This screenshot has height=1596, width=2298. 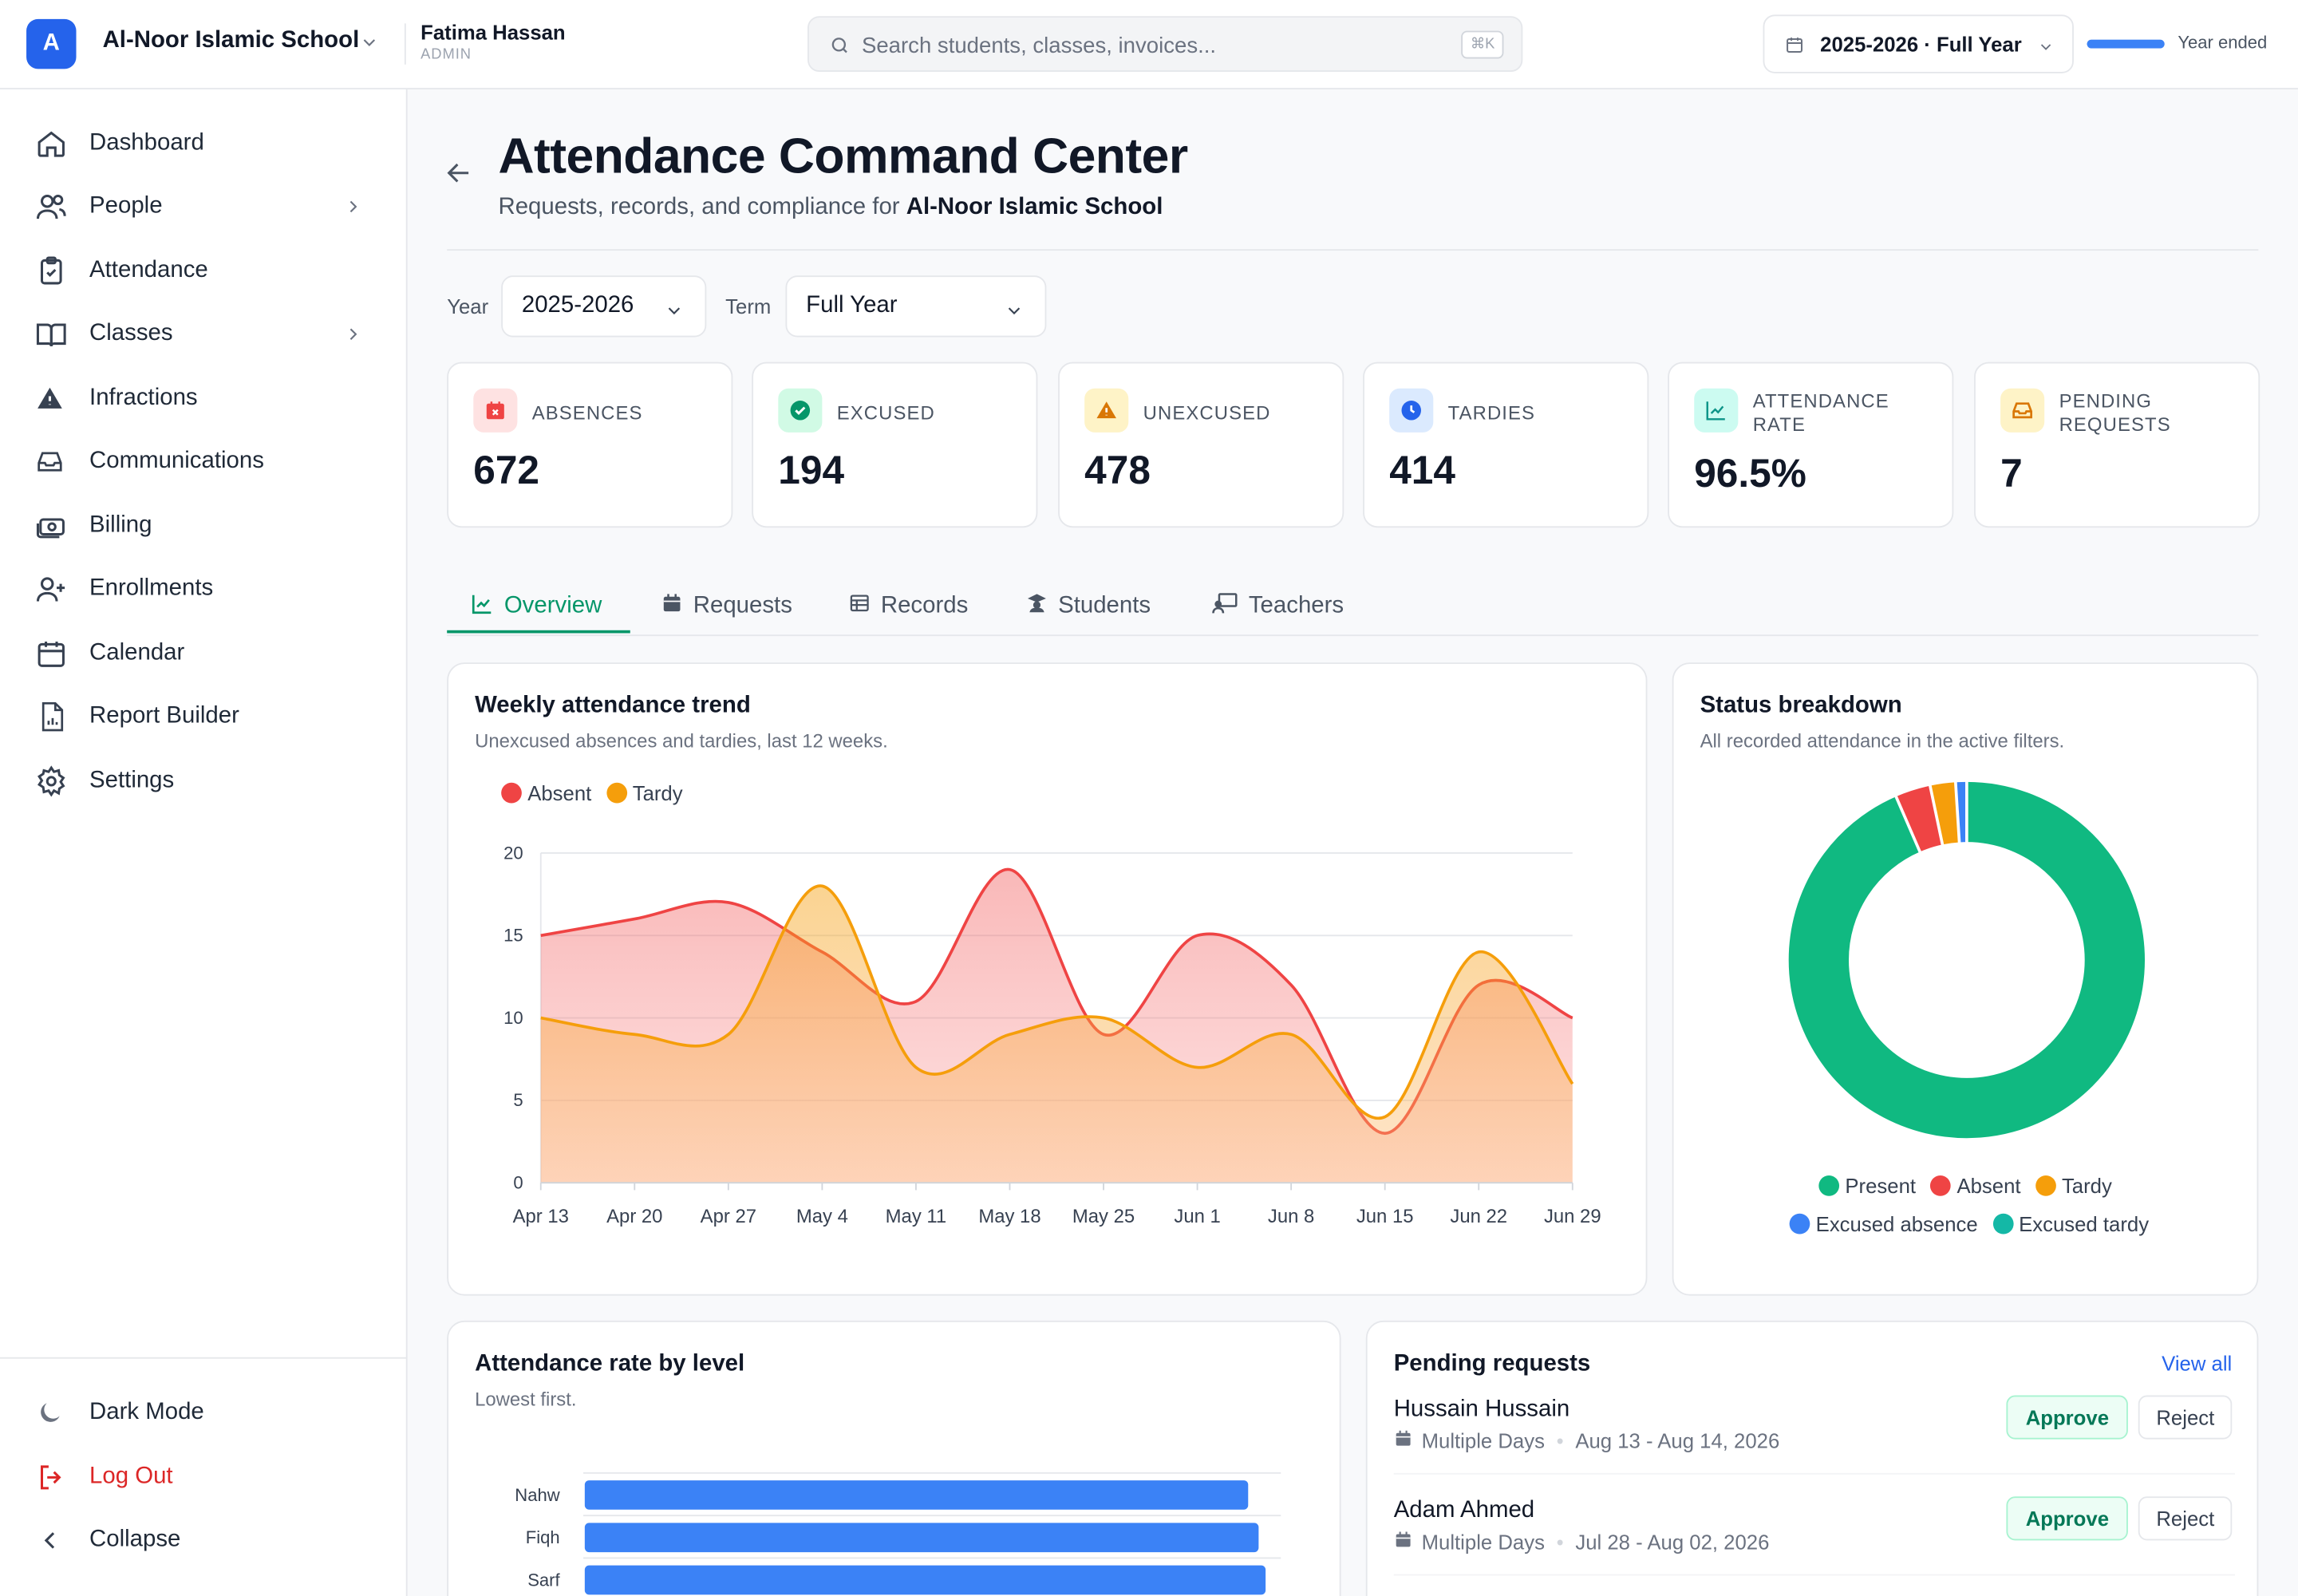 What do you see at coordinates (131, 1477) in the screenshot?
I see `log-out-label: Log Out` at bounding box center [131, 1477].